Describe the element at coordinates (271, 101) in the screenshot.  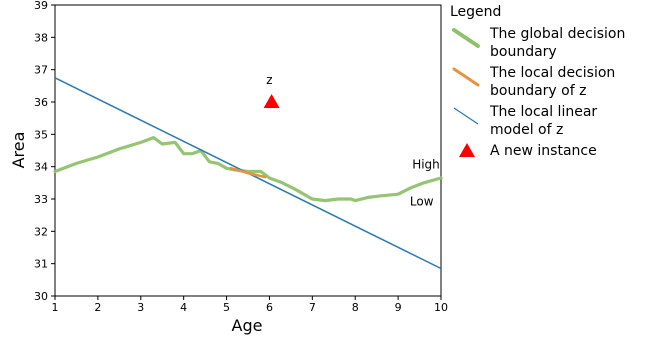
I see `new-instance-marker` at that location.